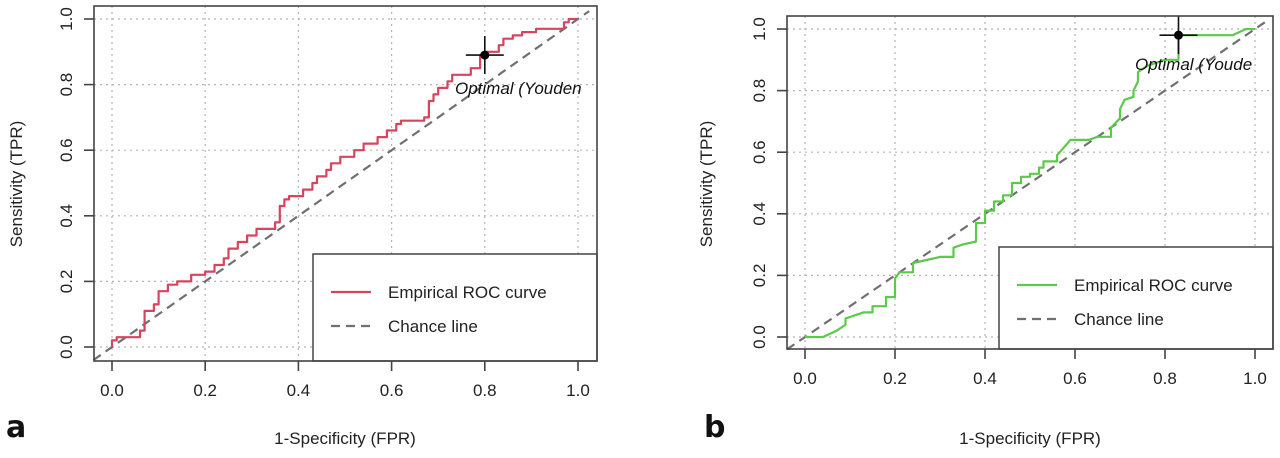 Image resolution: width=1280 pixels, height=458 pixels. What do you see at coordinates (66, 216) in the screenshot?
I see `panel-a-y-tick-label: 0.4` at bounding box center [66, 216].